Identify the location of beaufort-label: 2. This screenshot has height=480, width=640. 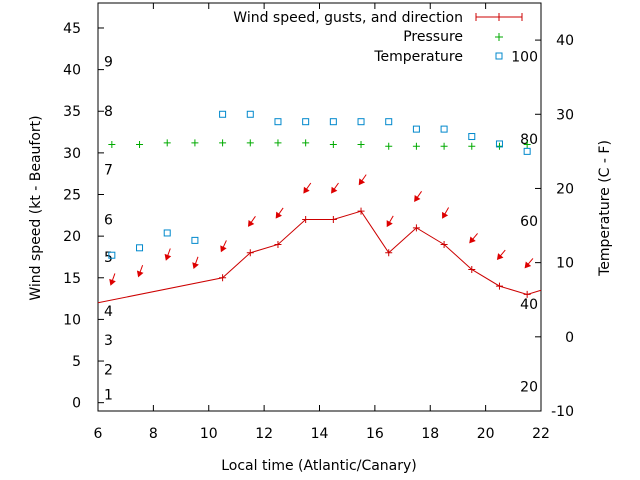
(108, 370).